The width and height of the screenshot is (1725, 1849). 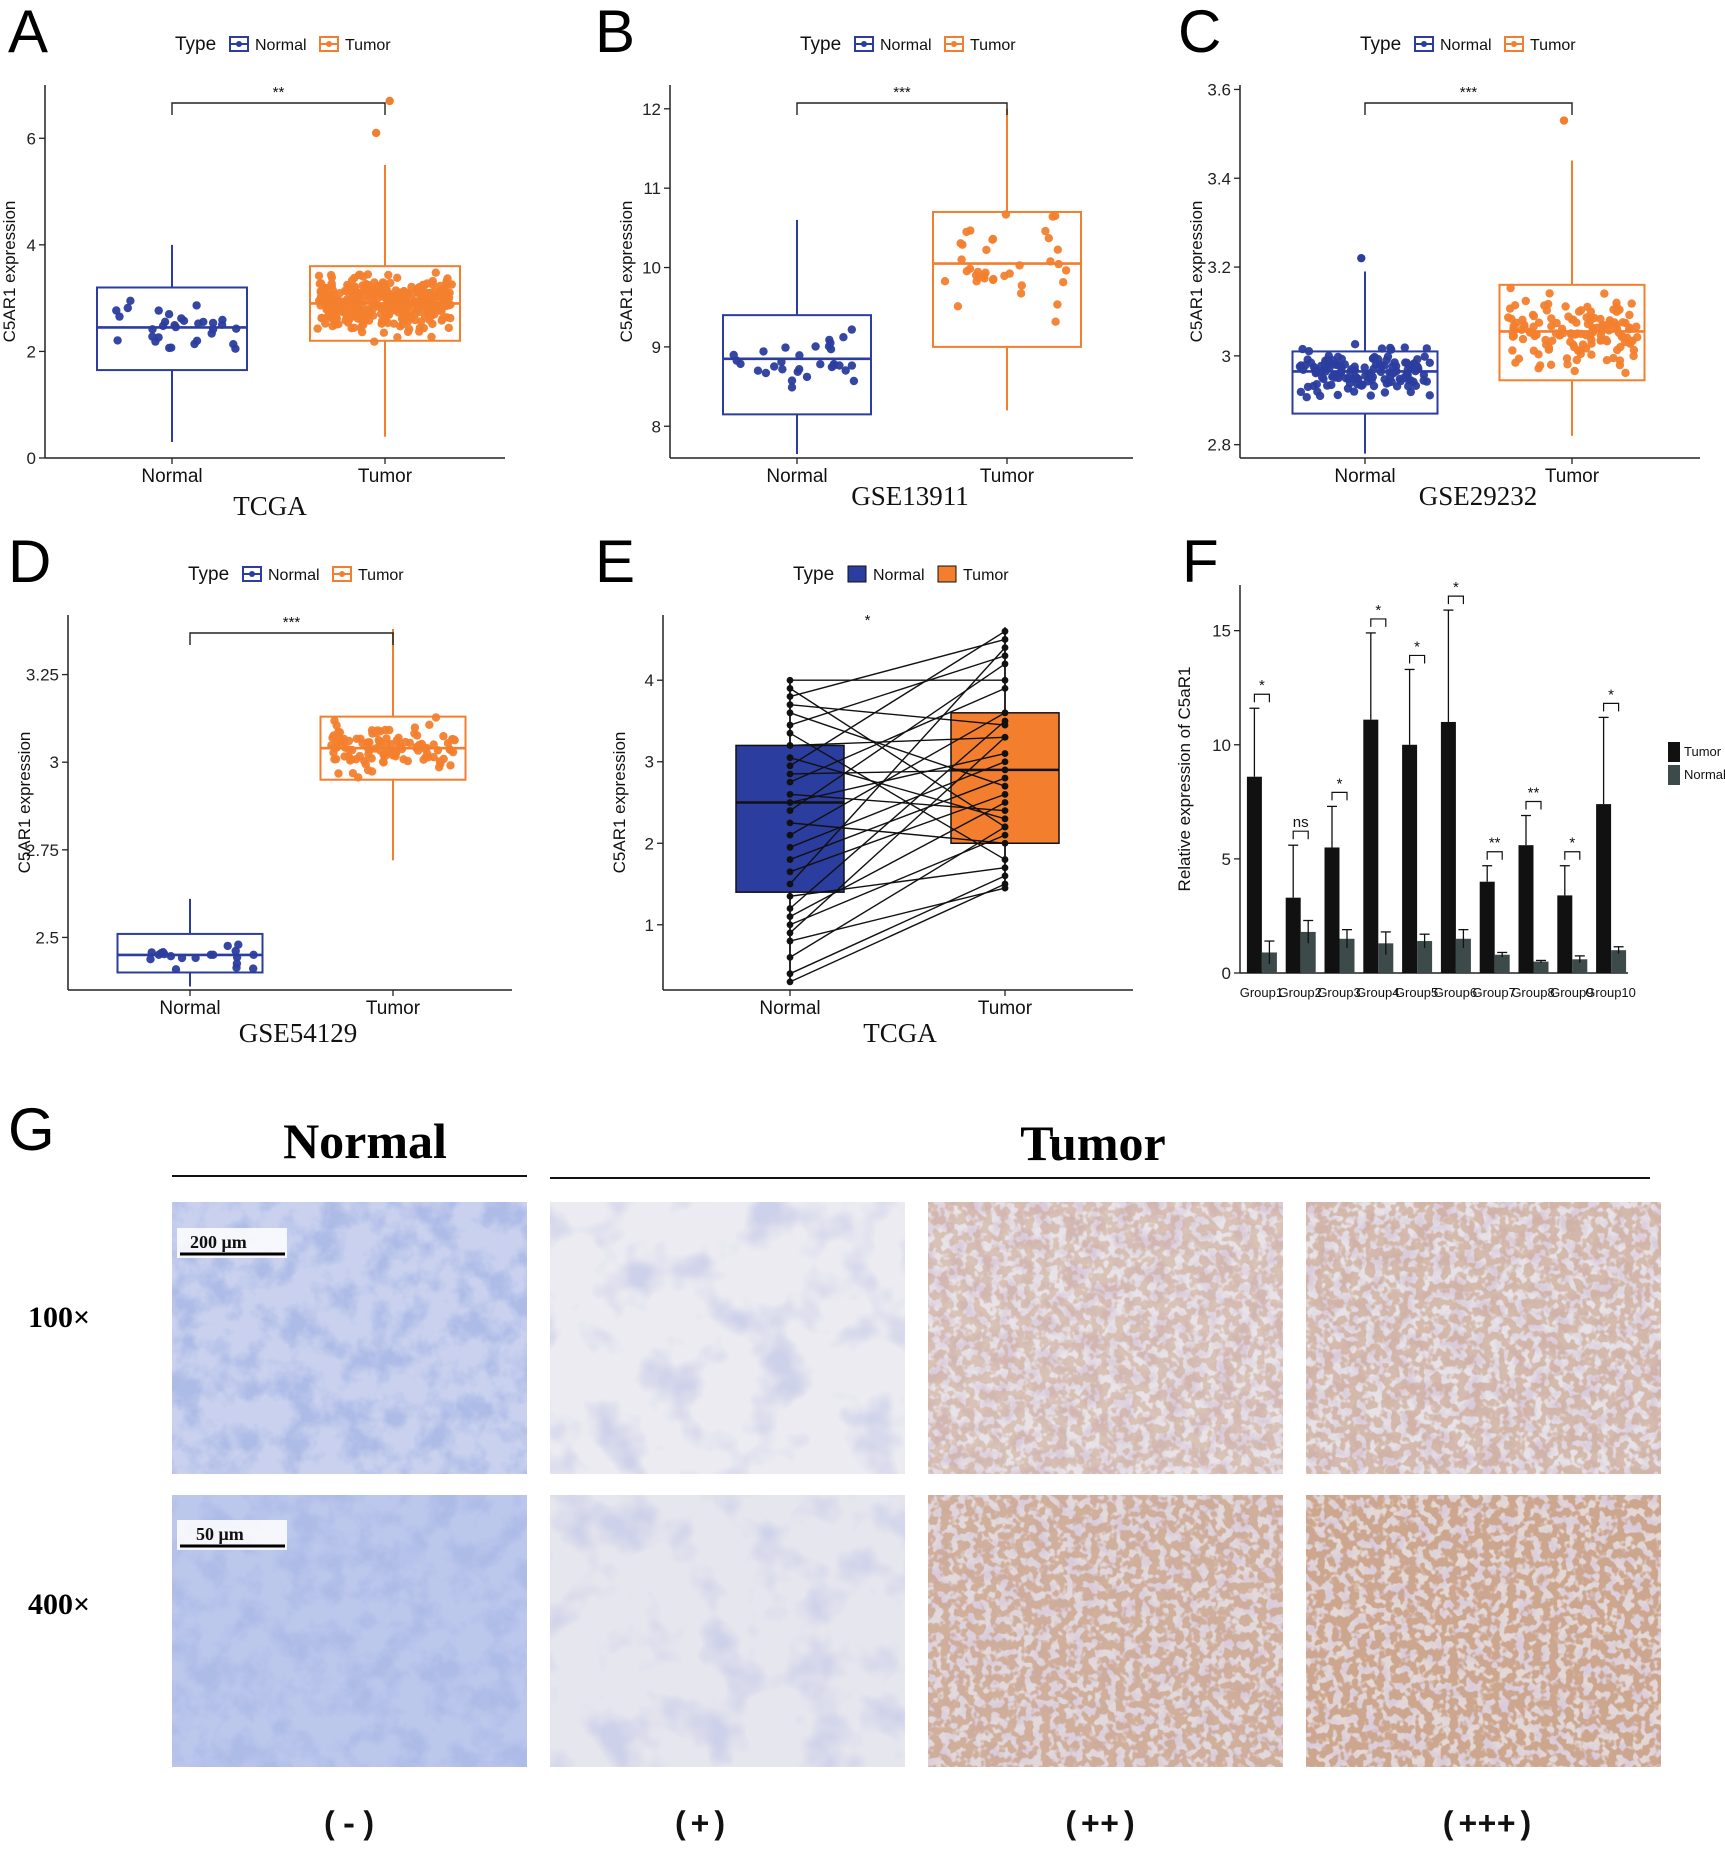 What do you see at coordinates (1674, 752) in the screenshot?
I see `legend-swatch-tumor` at bounding box center [1674, 752].